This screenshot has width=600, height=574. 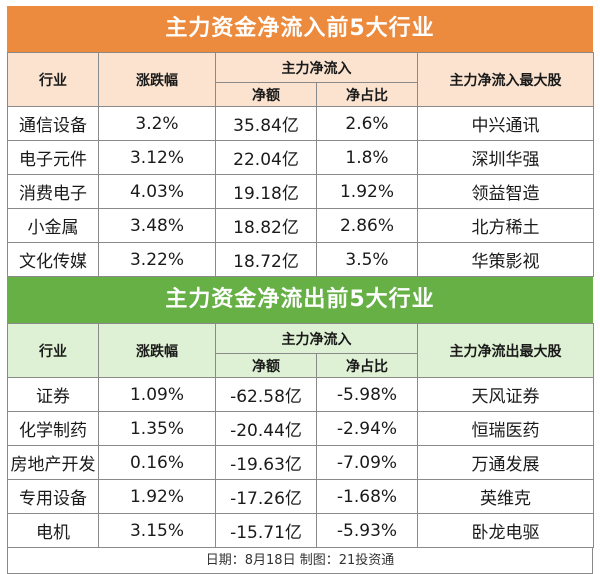 What do you see at coordinates (157, 530) in the screenshot?
I see `cell-change: 3.15%` at bounding box center [157, 530].